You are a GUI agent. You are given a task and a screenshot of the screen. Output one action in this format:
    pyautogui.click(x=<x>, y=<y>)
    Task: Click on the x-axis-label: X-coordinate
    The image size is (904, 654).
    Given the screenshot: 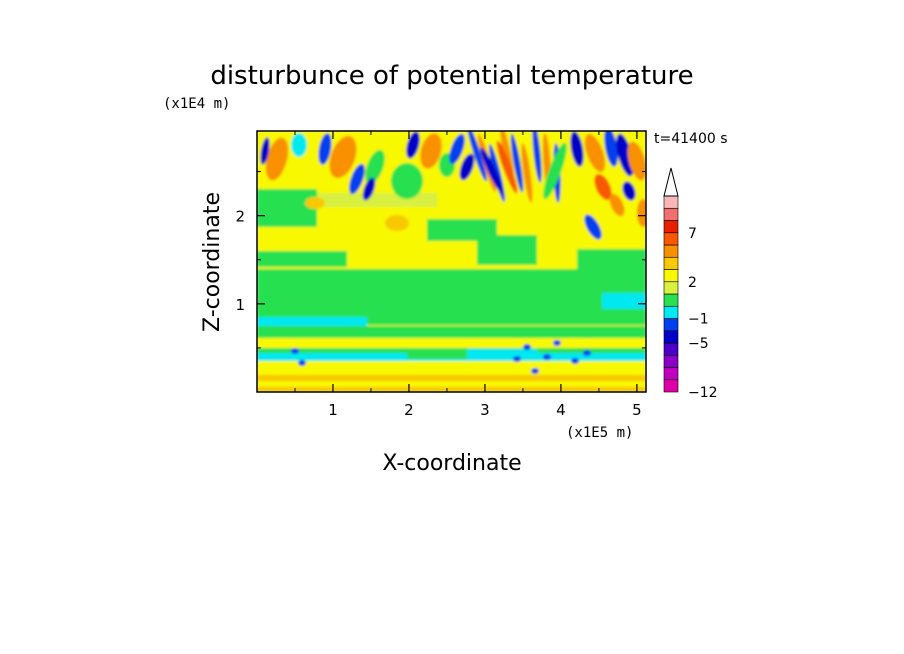 What is the action you would take?
    pyautogui.click(x=451, y=463)
    